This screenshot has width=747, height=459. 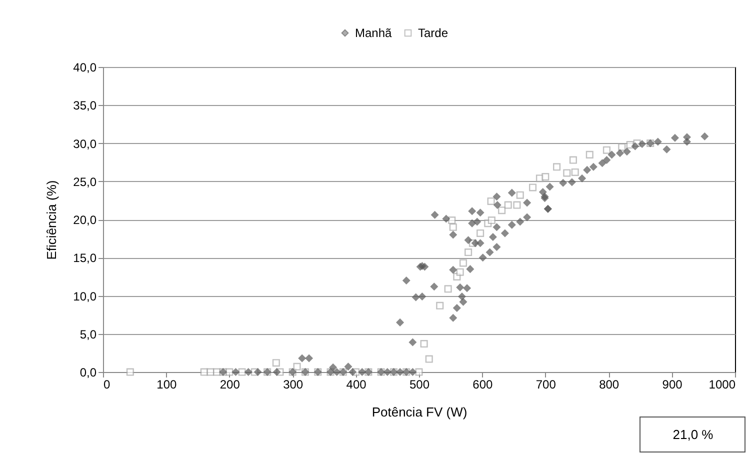 I want to click on y-tick-label: 25,0, so click(x=85, y=181).